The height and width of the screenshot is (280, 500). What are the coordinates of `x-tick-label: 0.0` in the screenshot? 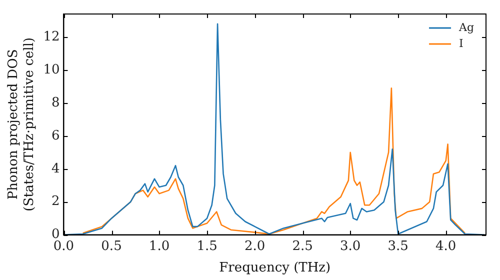 It's located at (63, 246).